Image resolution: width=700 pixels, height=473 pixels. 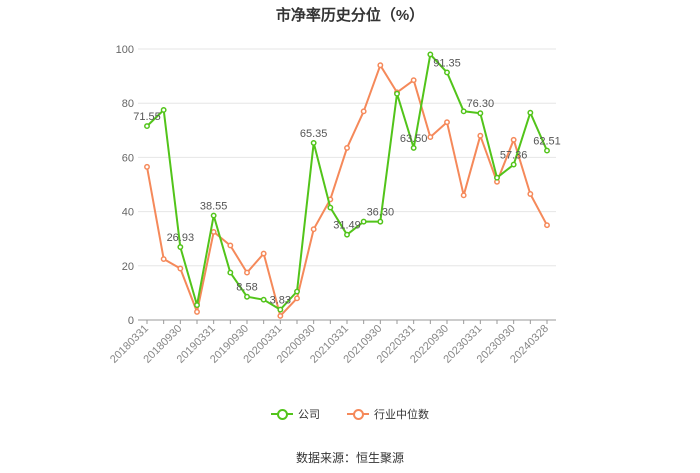 What do you see at coordinates (125, 50) in the screenshot?
I see `y-tick-label: 100` at bounding box center [125, 50].